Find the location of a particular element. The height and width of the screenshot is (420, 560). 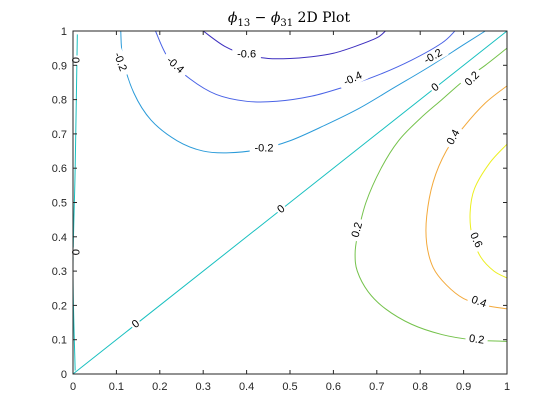

contour-line--0.6-2 is located at coordinates (294, 45).